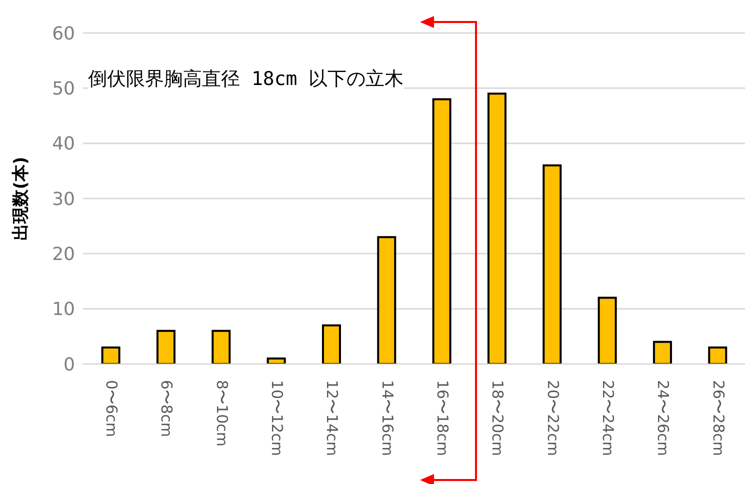  Describe the element at coordinates (21, 198) in the screenshot. I see `y-axis-title: 出現数(本)` at that location.